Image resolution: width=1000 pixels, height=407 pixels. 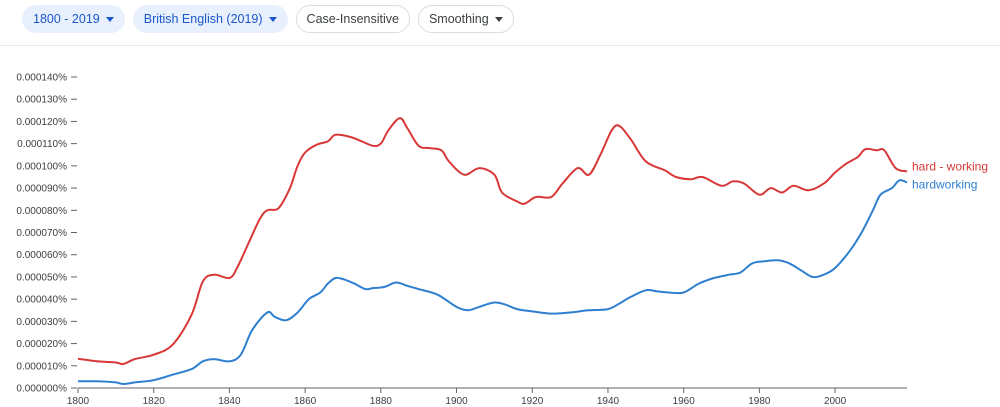 What do you see at coordinates (41, 255) in the screenshot?
I see `y-tick-label: 0.000060%` at bounding box center [41, 255].